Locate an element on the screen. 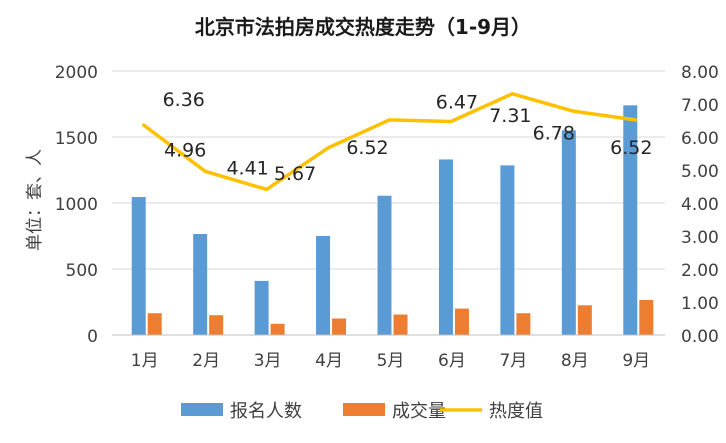 The image size is (726, 443). x-tick-label: 5月 is located at coordinates (391, 361).